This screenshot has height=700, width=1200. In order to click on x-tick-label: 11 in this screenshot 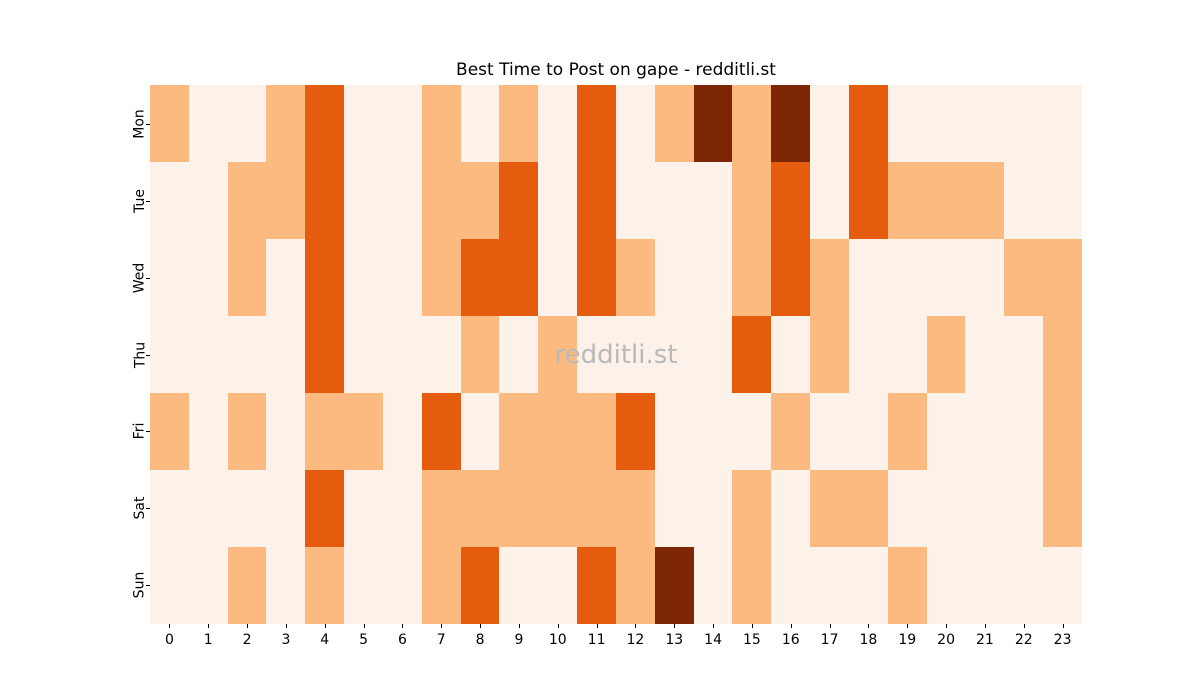, I will do `click(596, 640)`.